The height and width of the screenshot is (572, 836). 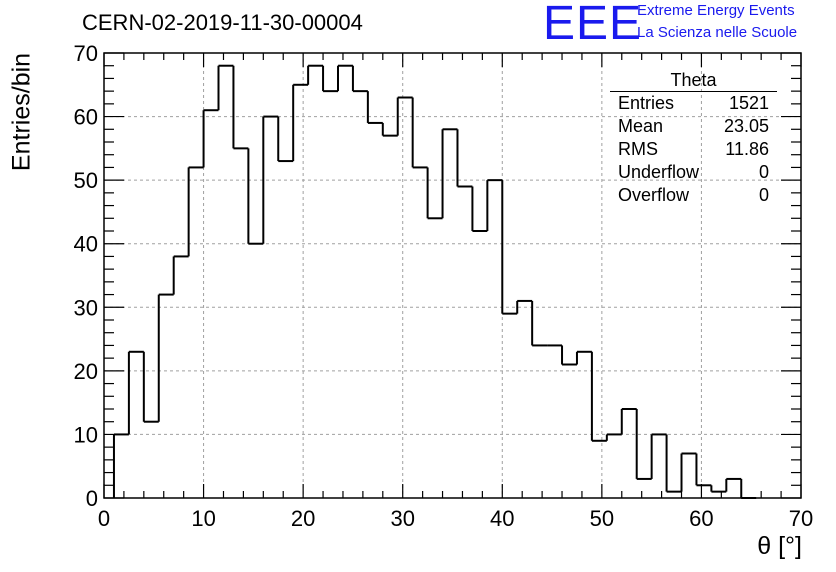 I want to click on stats-label: RMS, so click(x=638, y=149).